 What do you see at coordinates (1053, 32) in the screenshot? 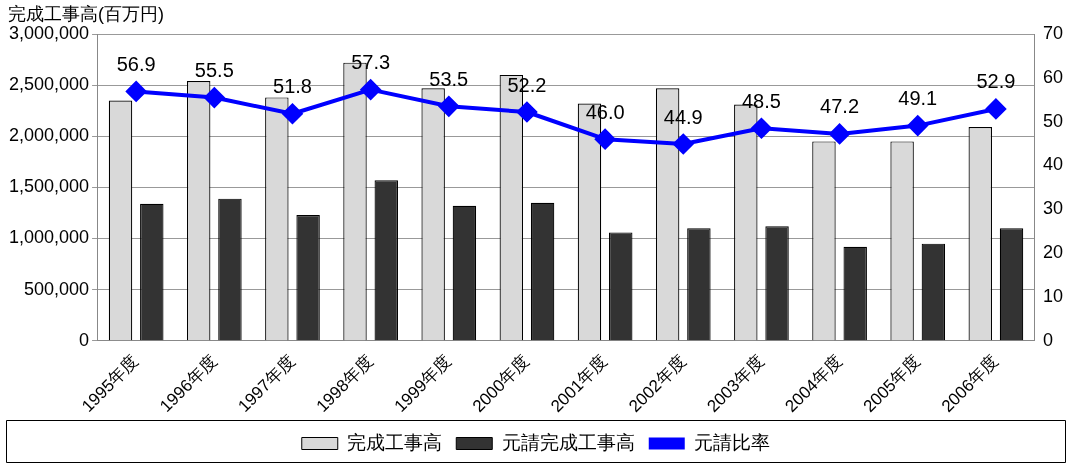
I see `y2-tick-label: 70` at bounding box center [1053, 32].